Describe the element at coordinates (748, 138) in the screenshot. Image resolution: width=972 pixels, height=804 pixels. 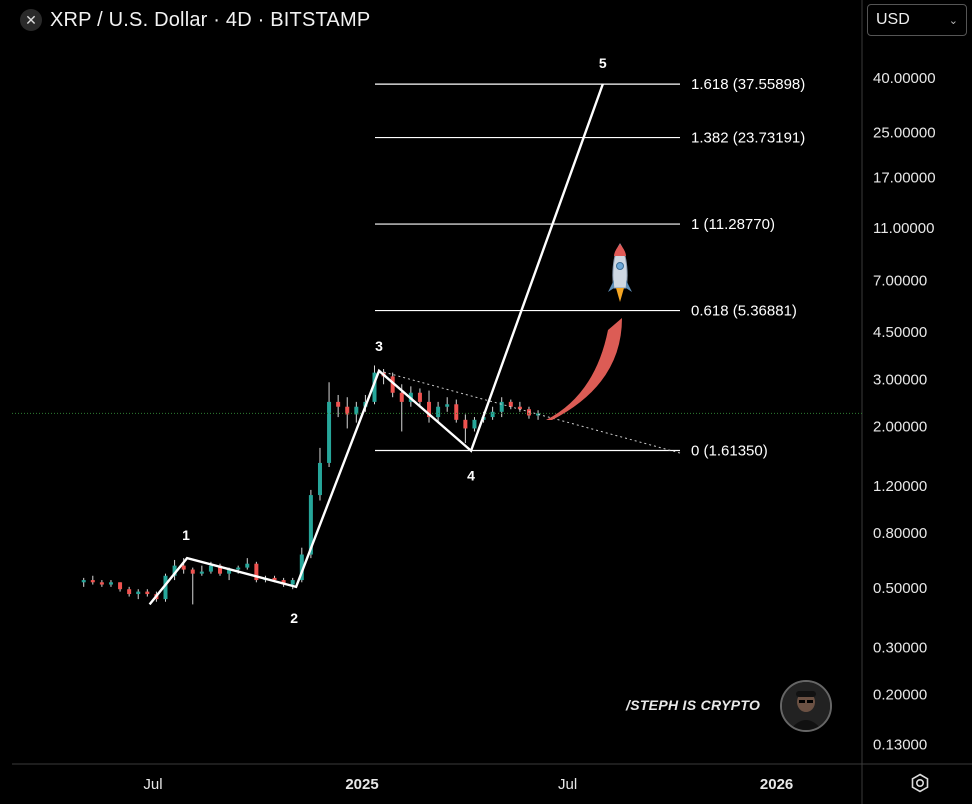
I see `fib-level-label: 1.382 (23.73191)` at that location.